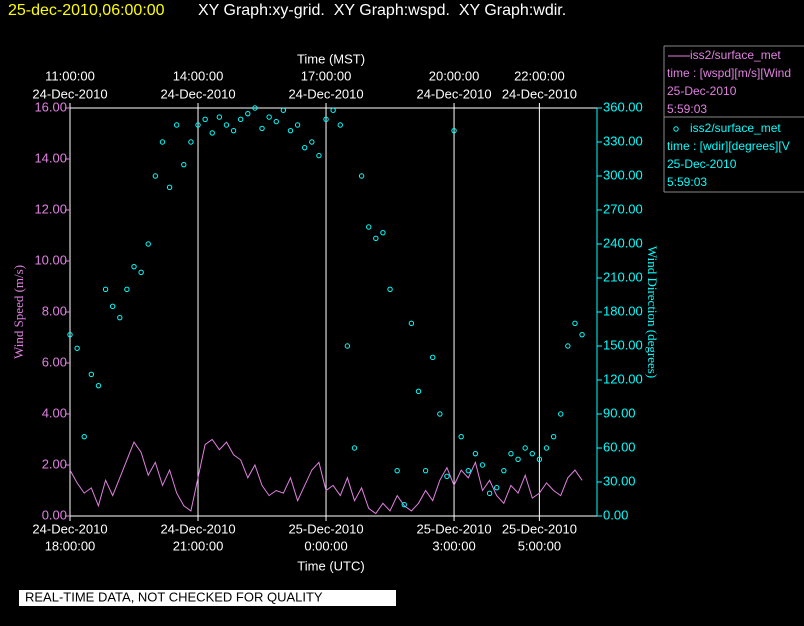  What do you see at coordinates (623, 140) in the screenshot?
I see `y2-tick-label: 330.00` at bounding box center [623, 140].